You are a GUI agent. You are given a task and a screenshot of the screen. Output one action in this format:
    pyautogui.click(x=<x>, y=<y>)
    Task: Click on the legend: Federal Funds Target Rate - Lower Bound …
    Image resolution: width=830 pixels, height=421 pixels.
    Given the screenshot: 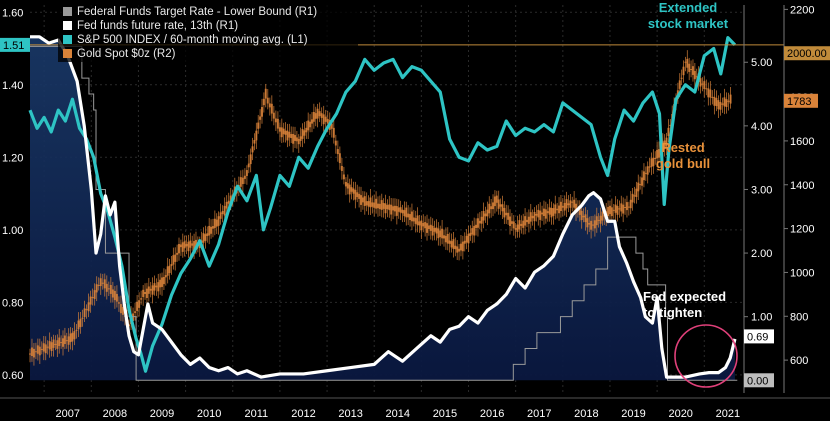 What is the action you would take?
    pyautogui.click(x=208, y=33)
    